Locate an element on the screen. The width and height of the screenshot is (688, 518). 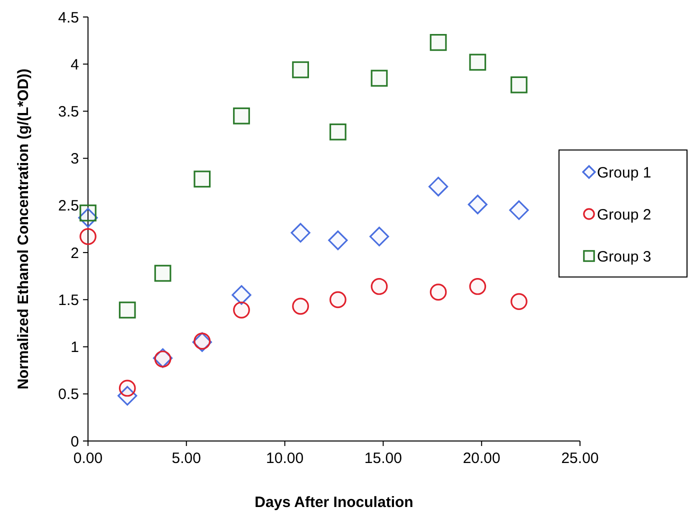
x-axis-title: Days After Inoculation is located at coordinates (334, 502).